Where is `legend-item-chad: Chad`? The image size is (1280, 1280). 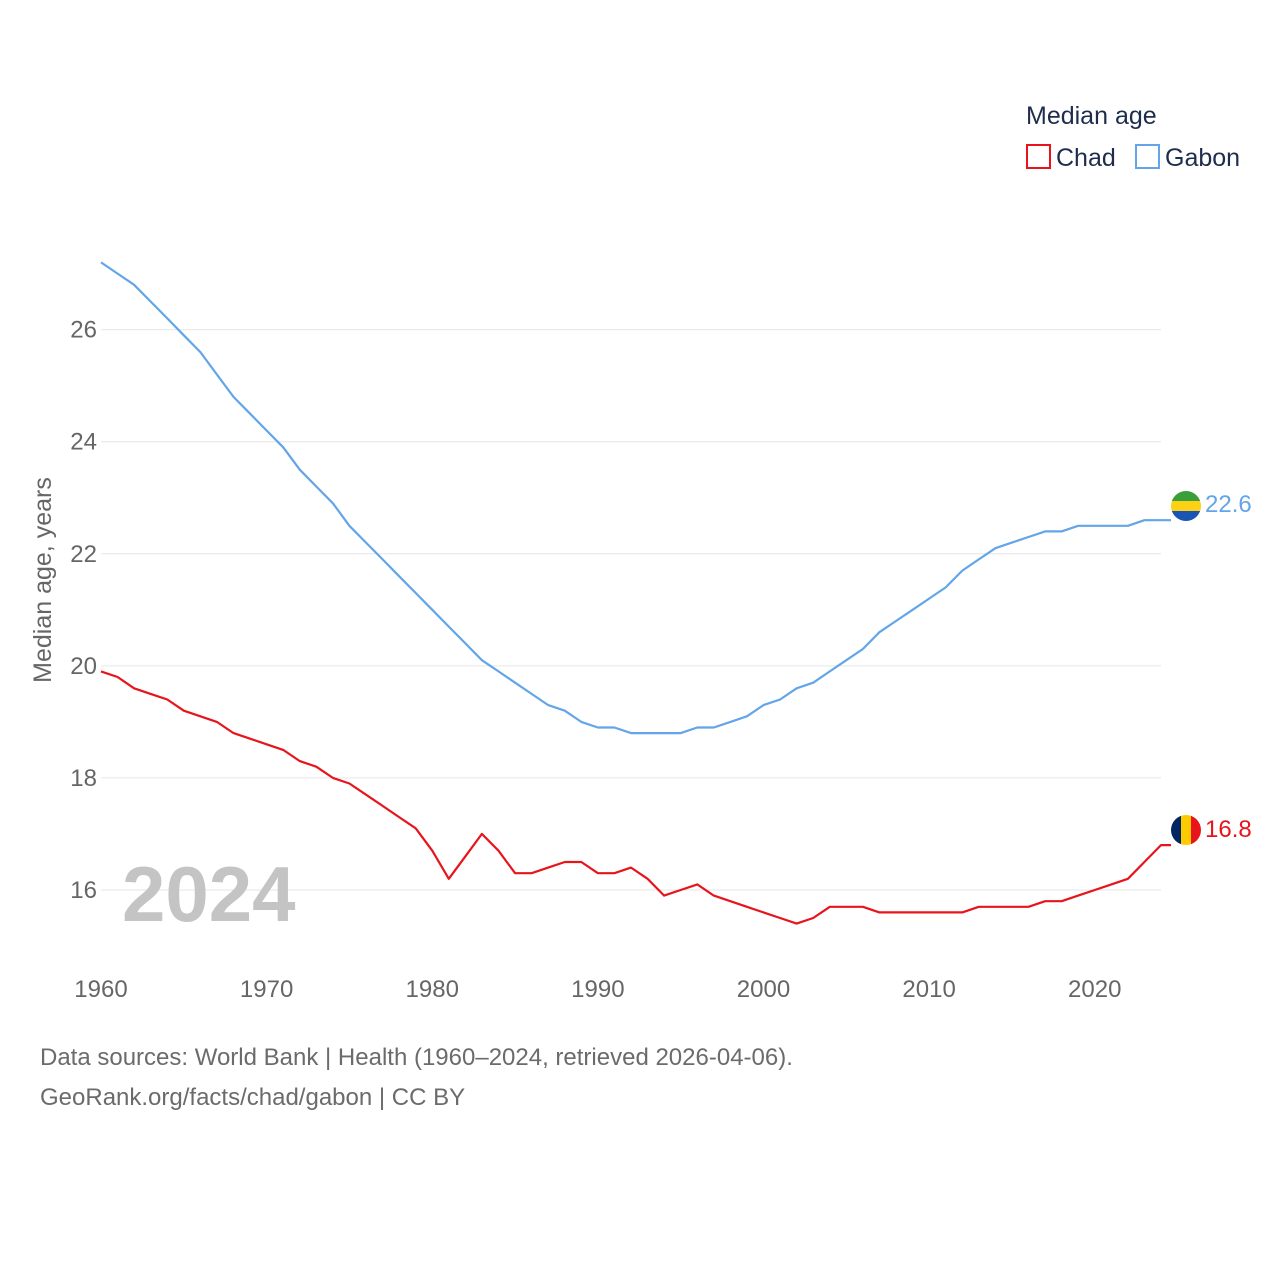 legend-item-chad: Chad is located at coordinates (1071, 158).